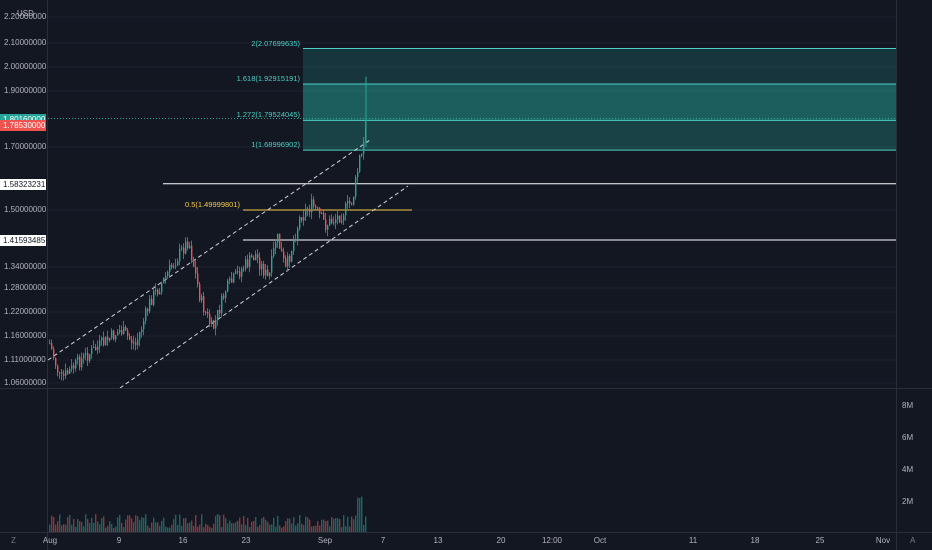  I want to click on price-axis-label: 1.22000000, so click(25, 311).